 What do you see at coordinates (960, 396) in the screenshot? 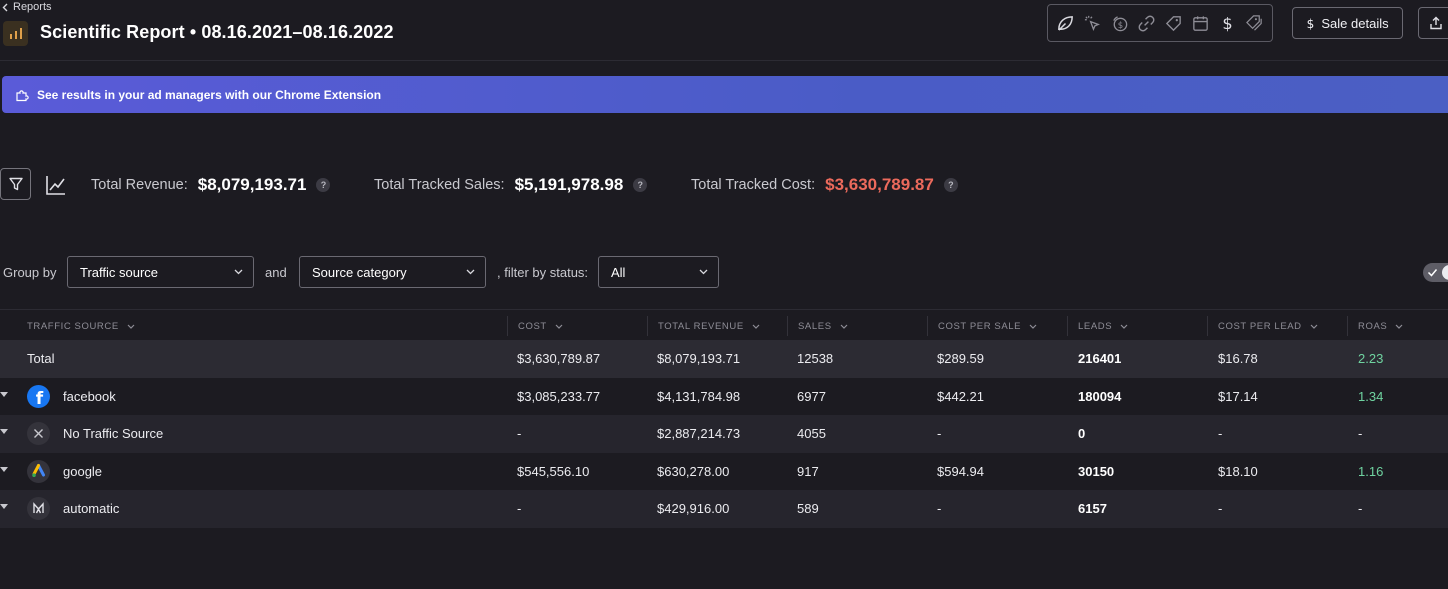
I see `cost-per-sale-cell: $442.21` at bounding box center [960, 396].